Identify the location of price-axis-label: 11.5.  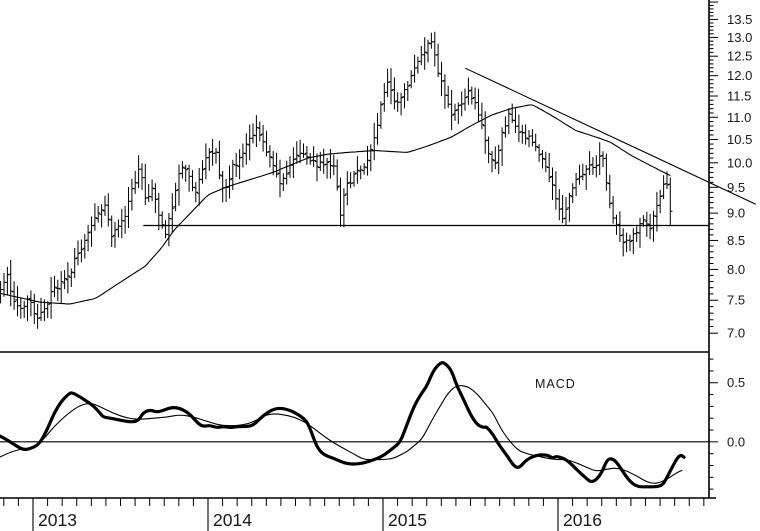
(739, 96).